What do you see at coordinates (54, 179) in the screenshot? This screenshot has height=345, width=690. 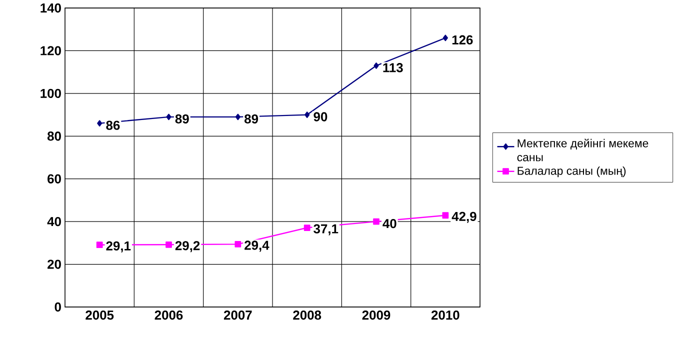 I see `y-tick-label: 60` at bounding box center [54, 179].